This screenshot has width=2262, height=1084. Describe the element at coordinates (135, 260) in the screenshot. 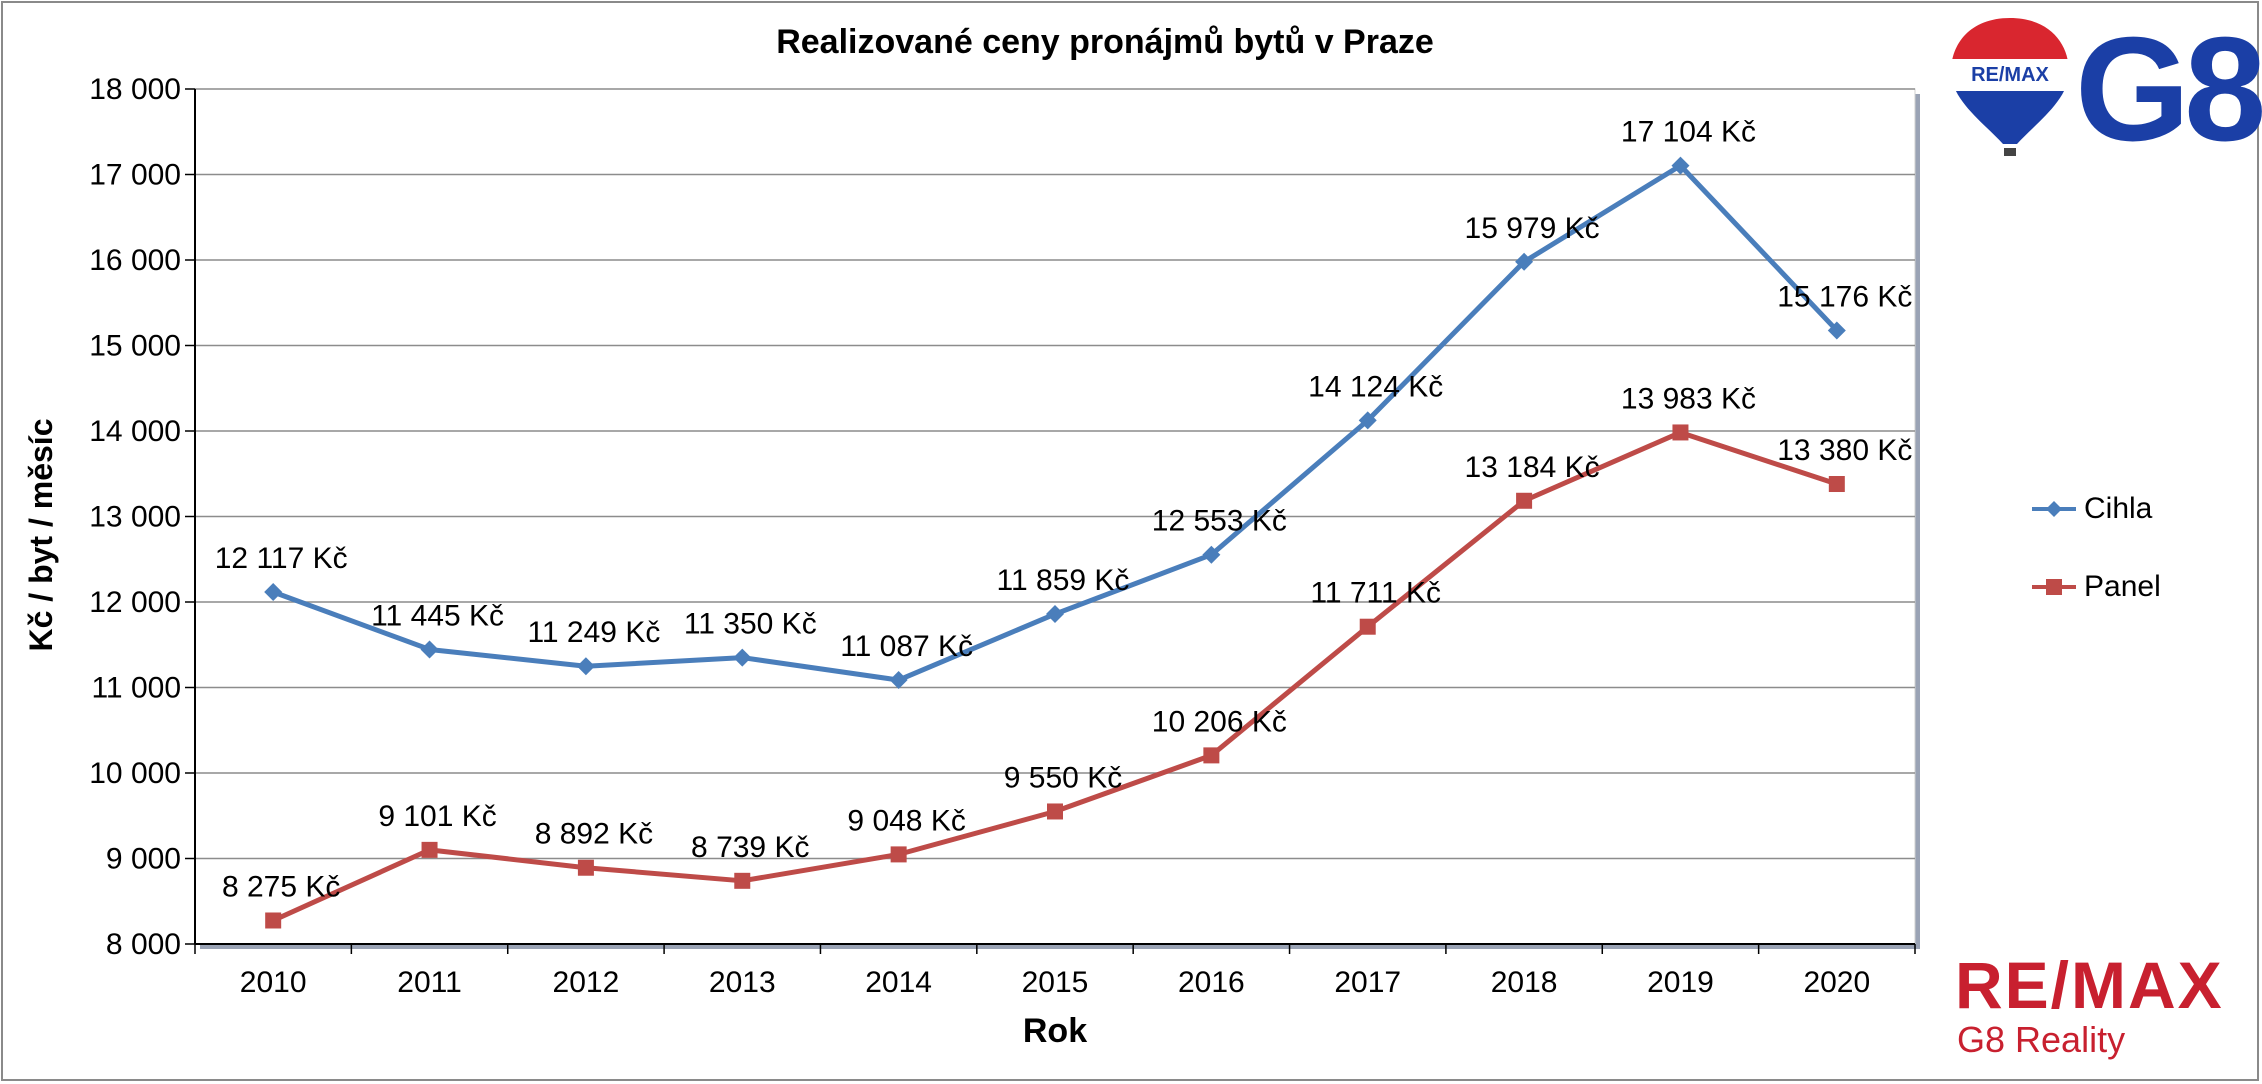

I see `y-tick-label: 16 000` at that location.